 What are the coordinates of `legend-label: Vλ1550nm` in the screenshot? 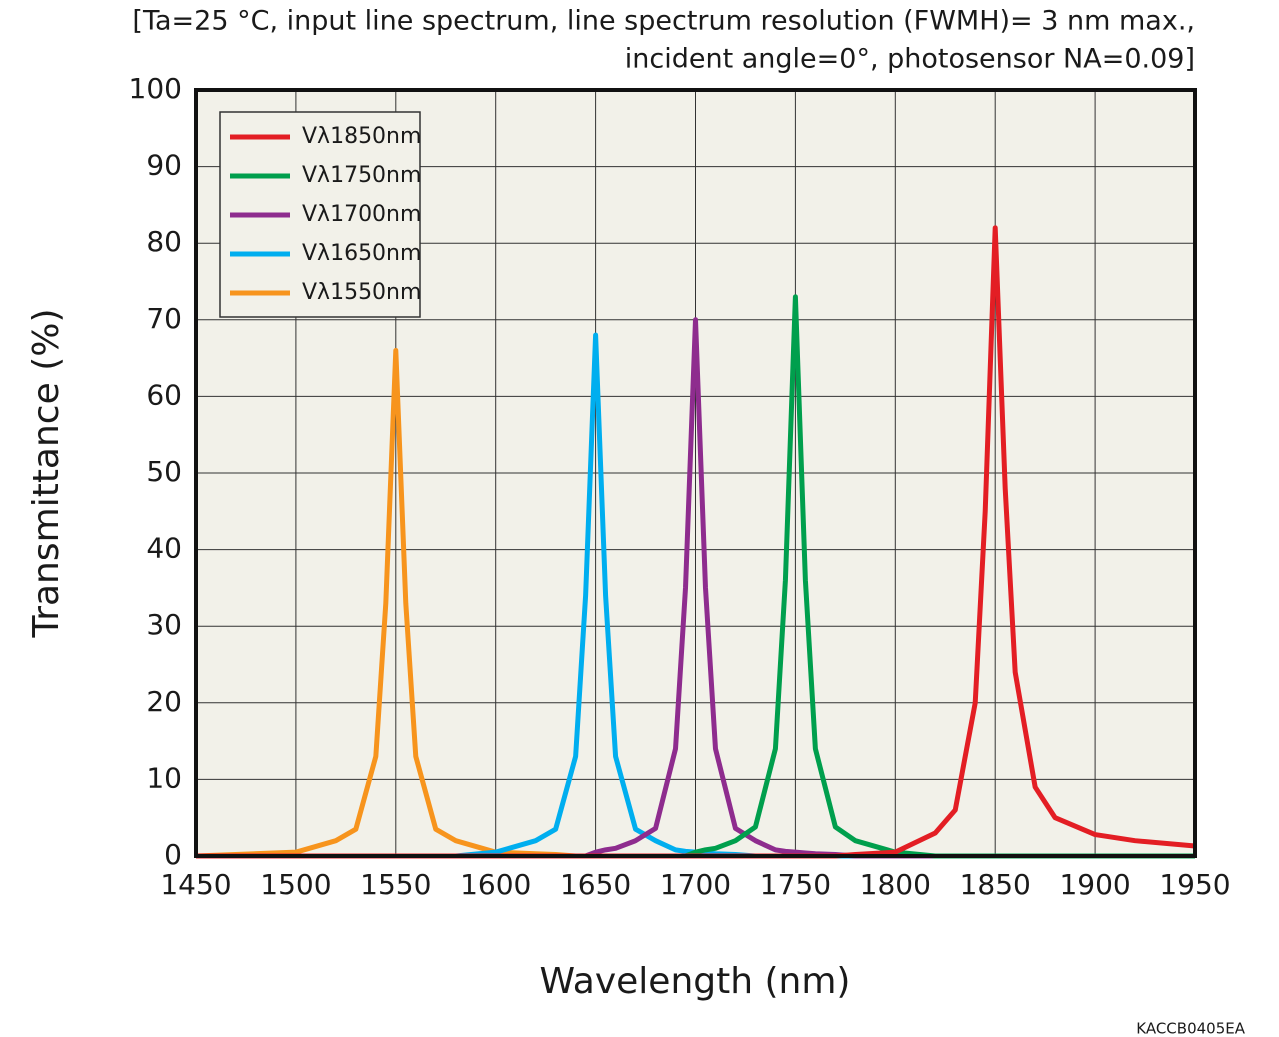 It's located at (361, 292).